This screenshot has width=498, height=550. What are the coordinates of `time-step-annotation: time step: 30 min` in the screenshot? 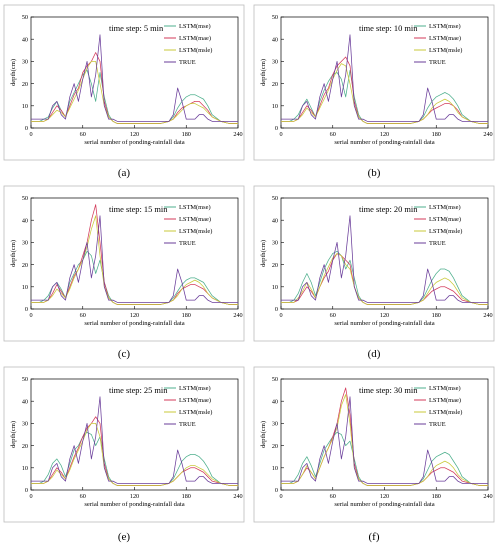 It's located at (388, 390).